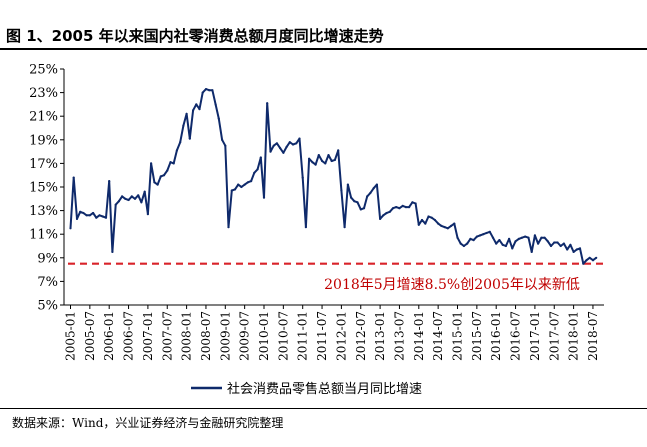 Image resolution: width=647 pixels, height=447 pixels. Describe the element at coordinates (516, 336) in the screenshot. I see `x-tick-label: 2016-07` at that location.